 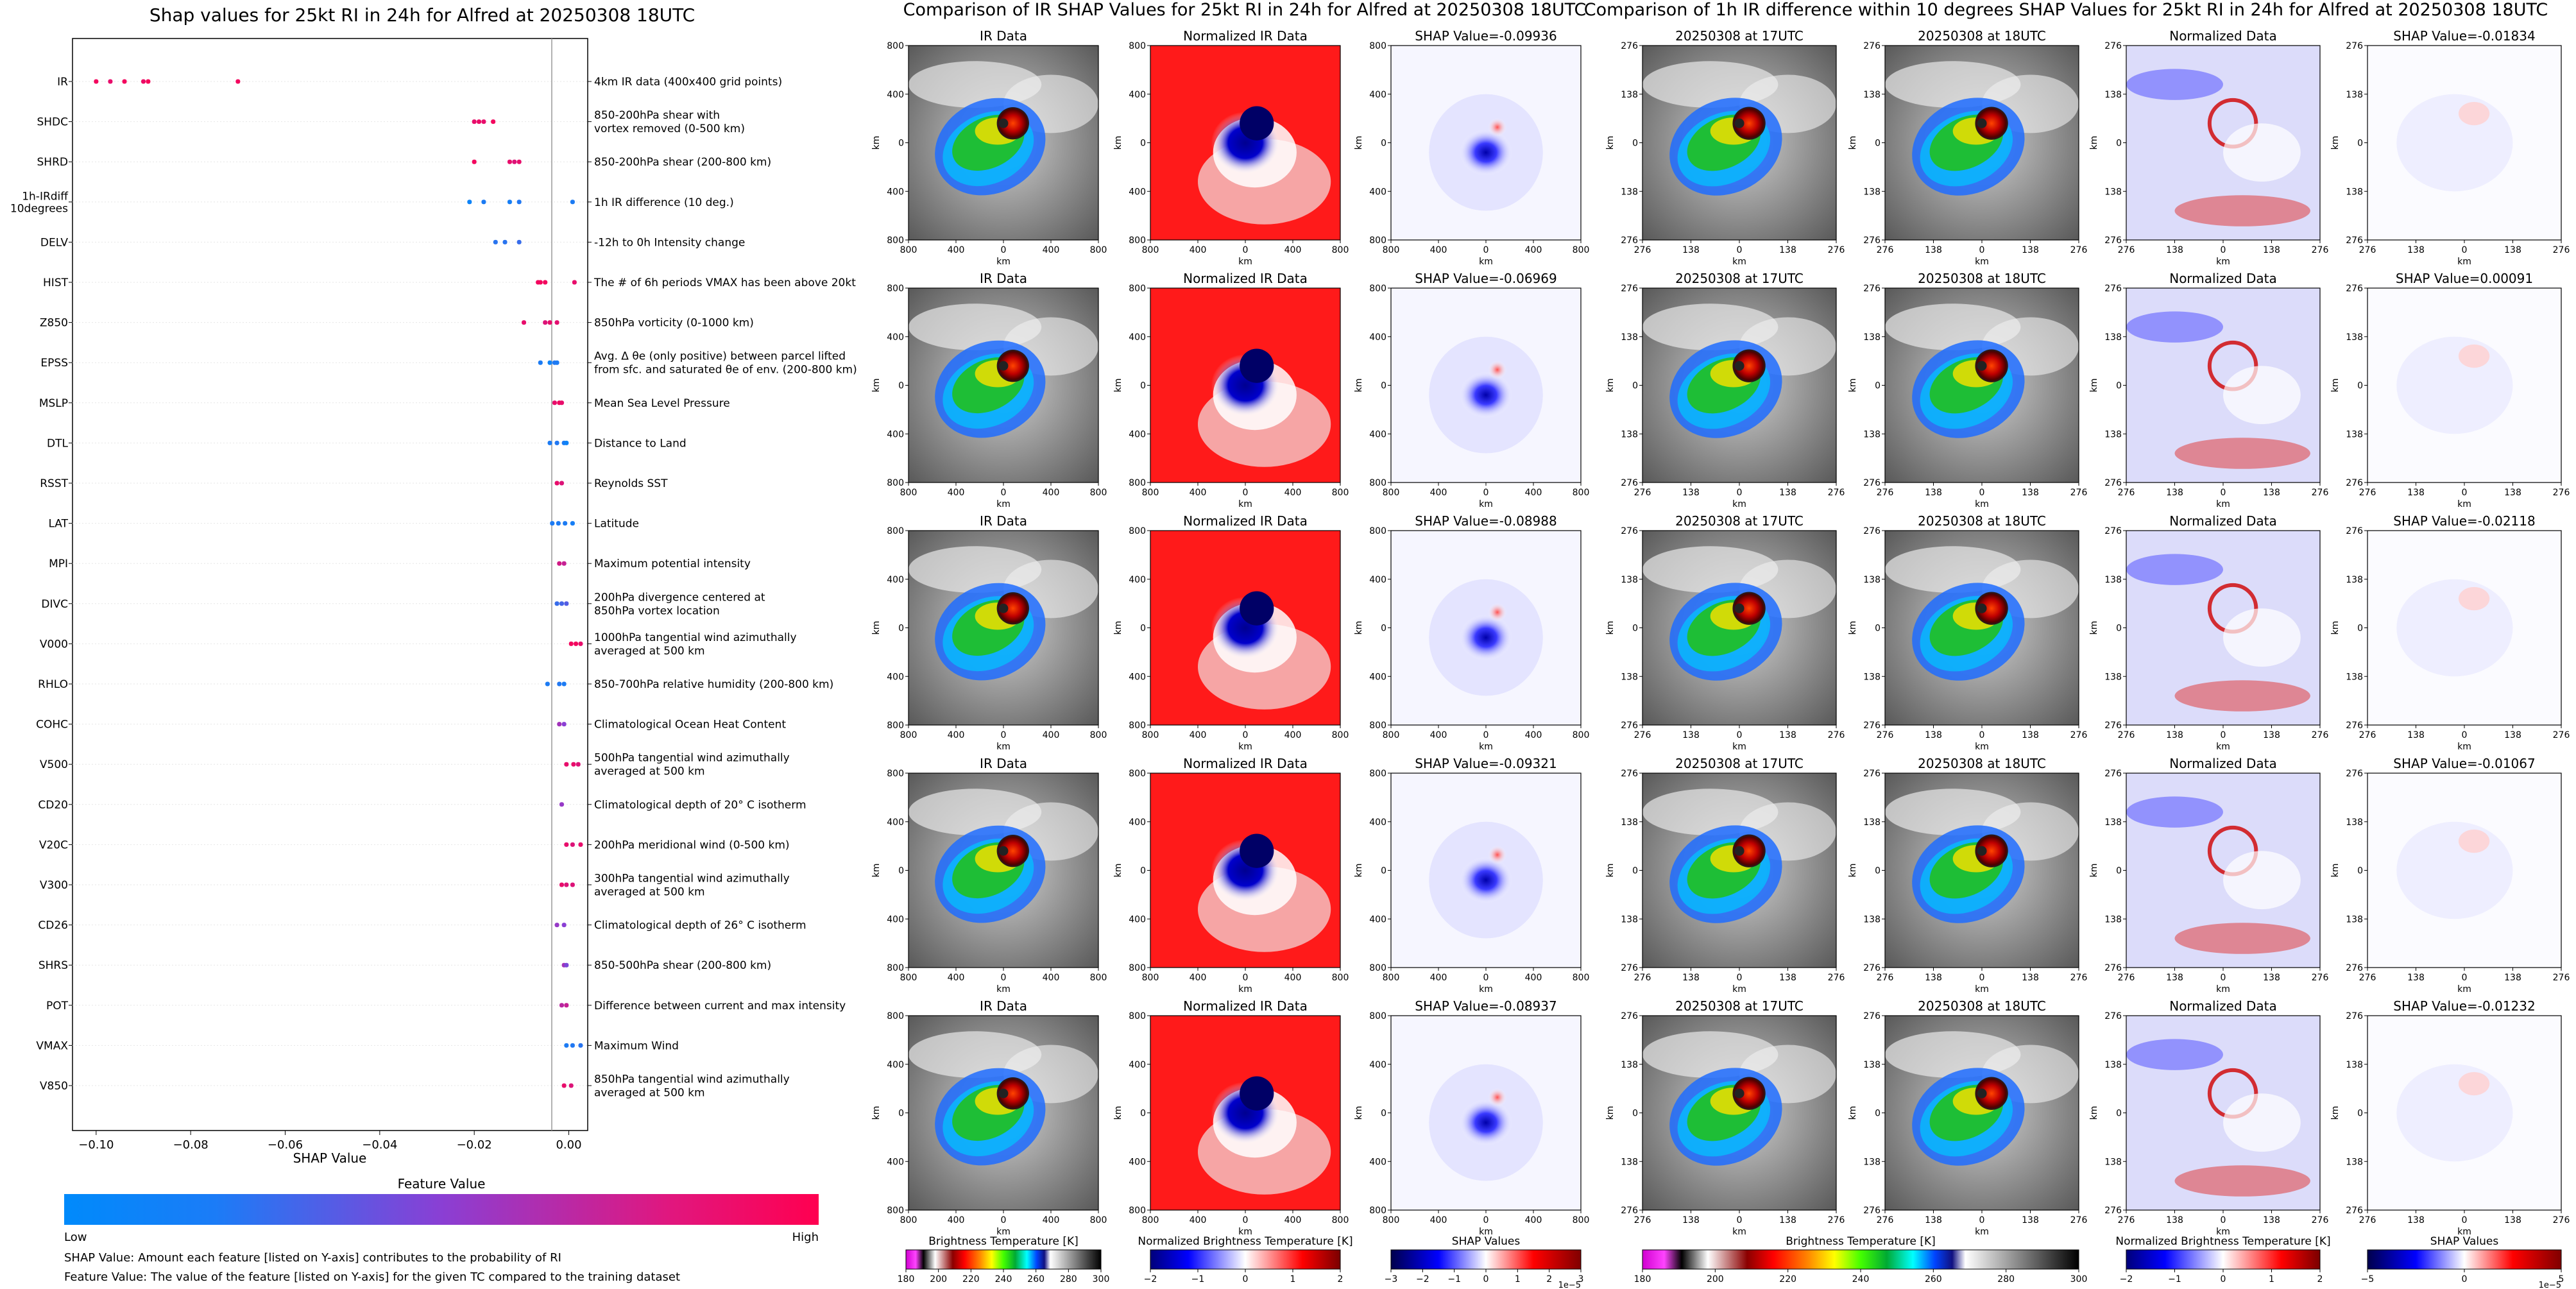 I want to click on feature-description: 4km IR data (400x400 grid points), so click(x=688, y=82).